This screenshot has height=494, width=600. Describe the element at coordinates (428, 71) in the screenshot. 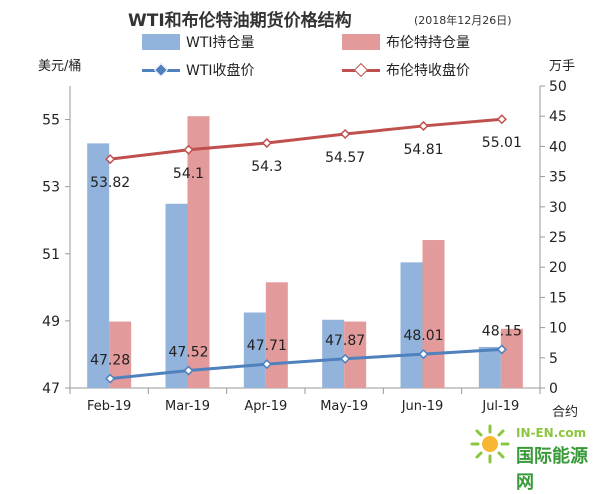

I see `legend-label-brent-close: 布伦特收盘价` at that location.